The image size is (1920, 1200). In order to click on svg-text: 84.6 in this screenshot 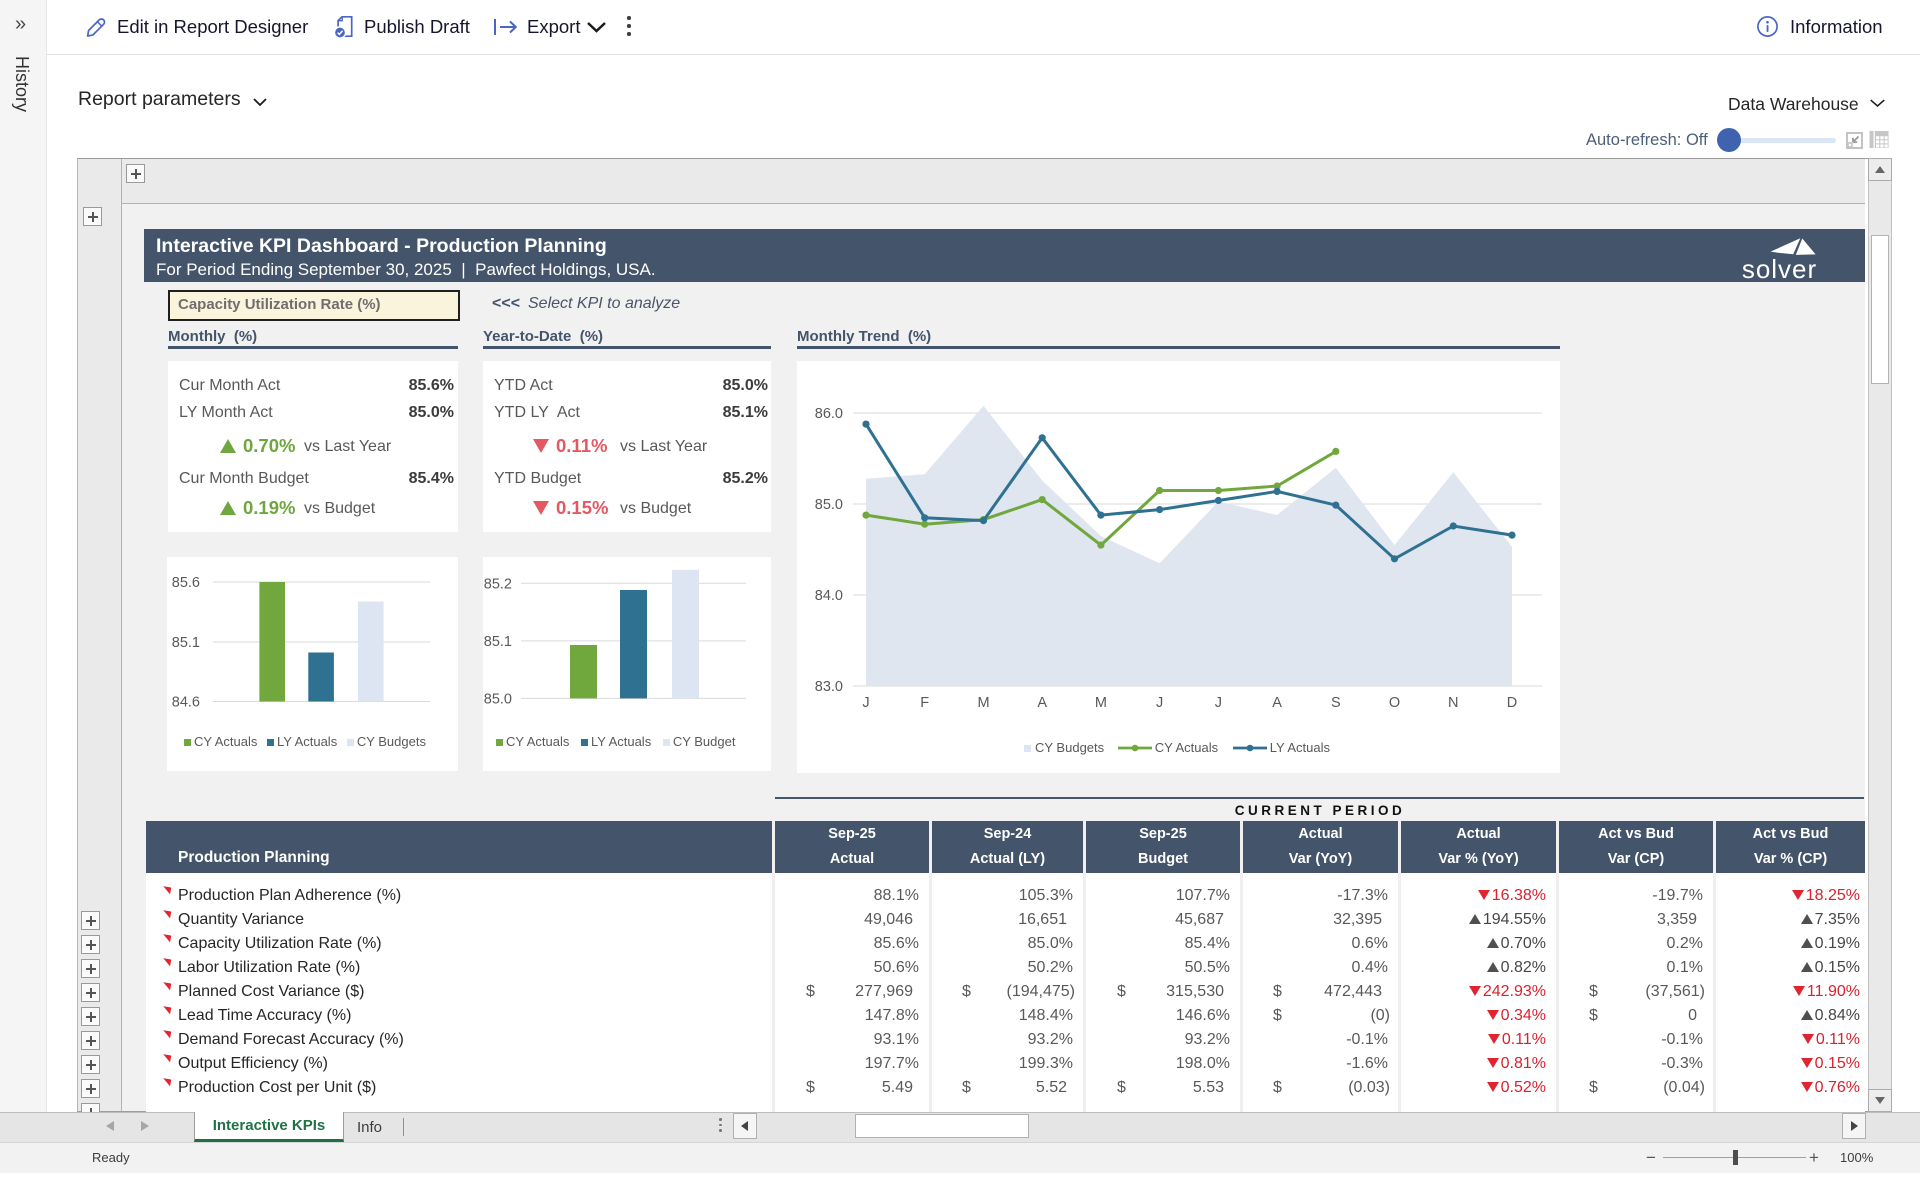, I will do `click(186, 703)`.